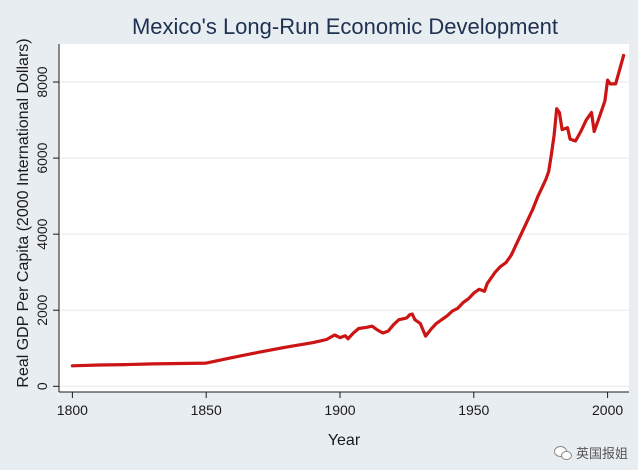 Image resolution: width=638 pixels, height=470 pixels. Describe the element at coordinates (473, 410) in the screenshot. I see `x-tick-label: 1950` at that location.